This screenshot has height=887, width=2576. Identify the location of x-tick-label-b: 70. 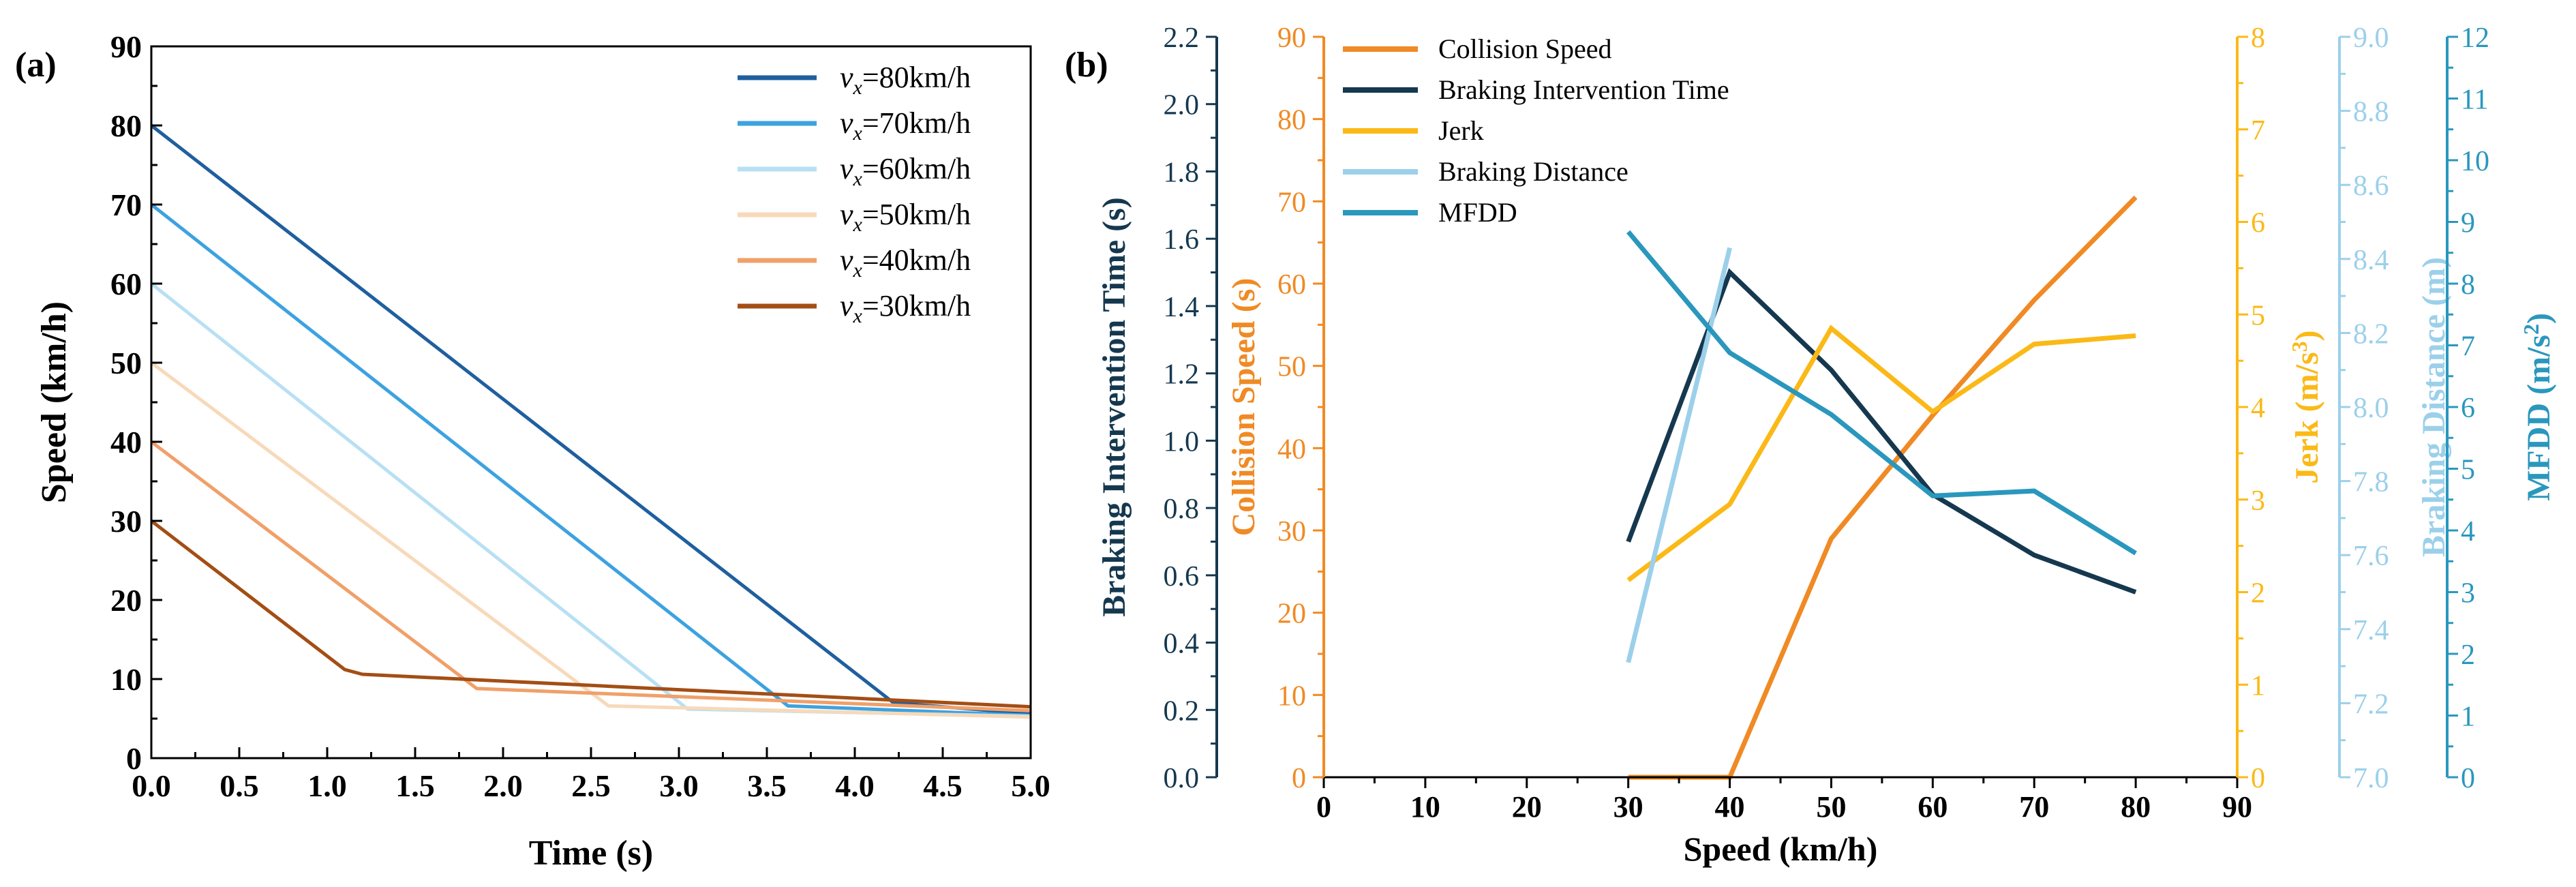
(2034, 807).